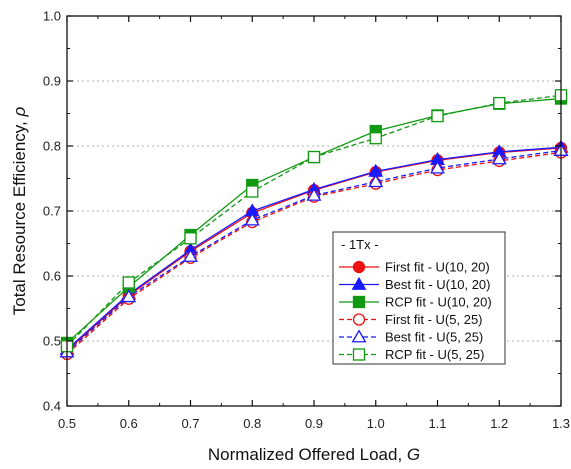 The width and height of the screenshot is (571, 469). I want to click on x-tick-label: 0.9, so click(314, 423).